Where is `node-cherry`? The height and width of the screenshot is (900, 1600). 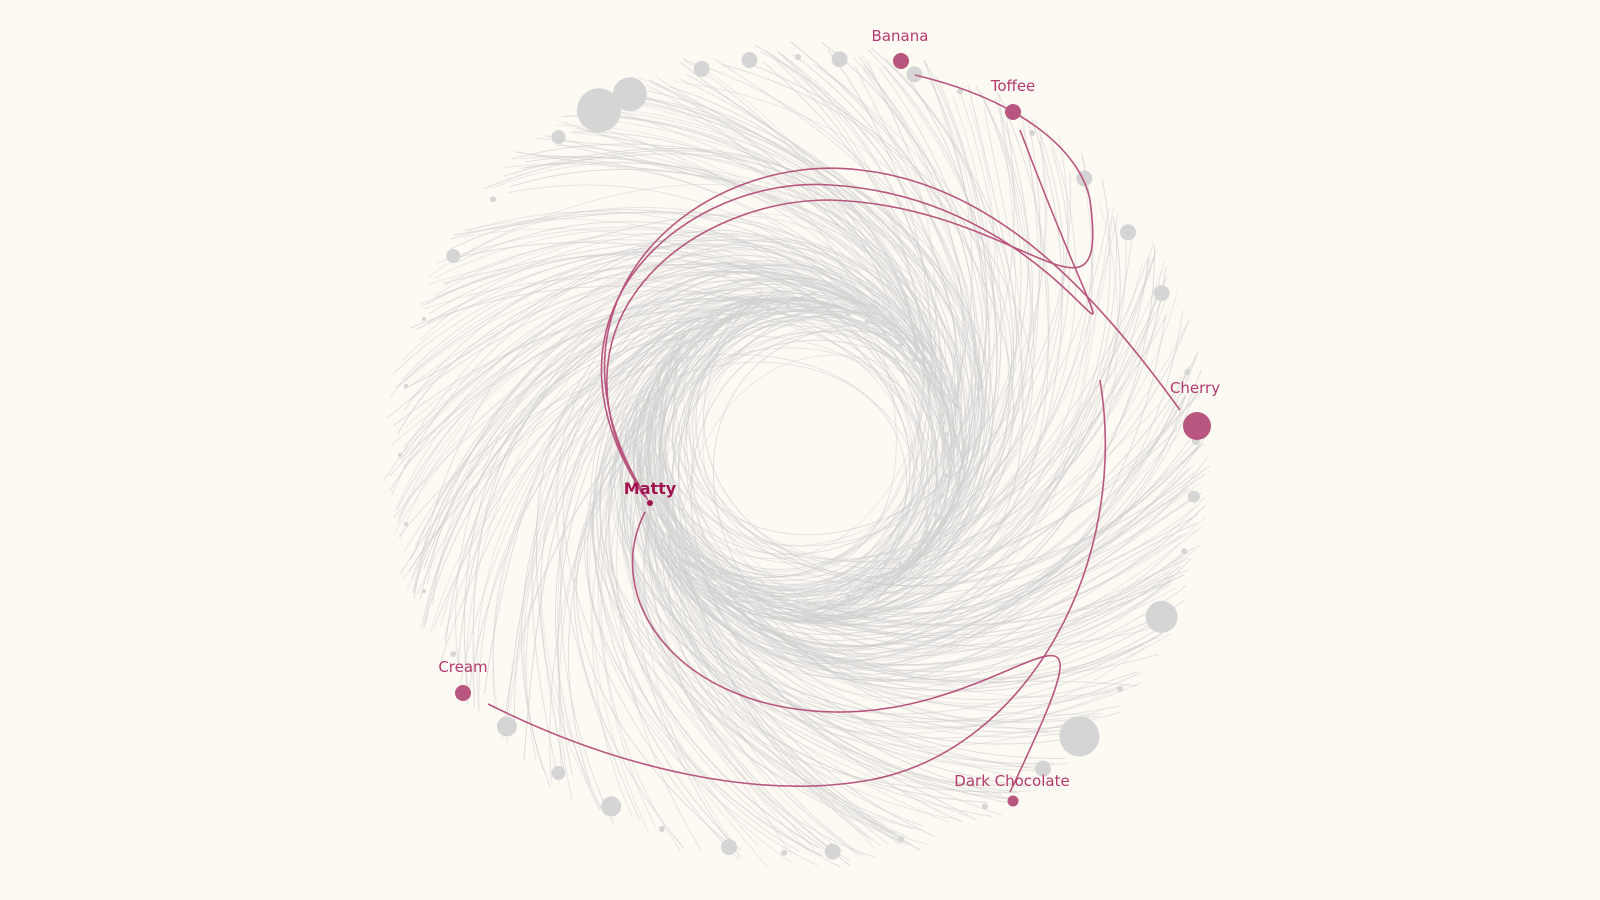
node-cherry is located at coordinates (1197, 426).